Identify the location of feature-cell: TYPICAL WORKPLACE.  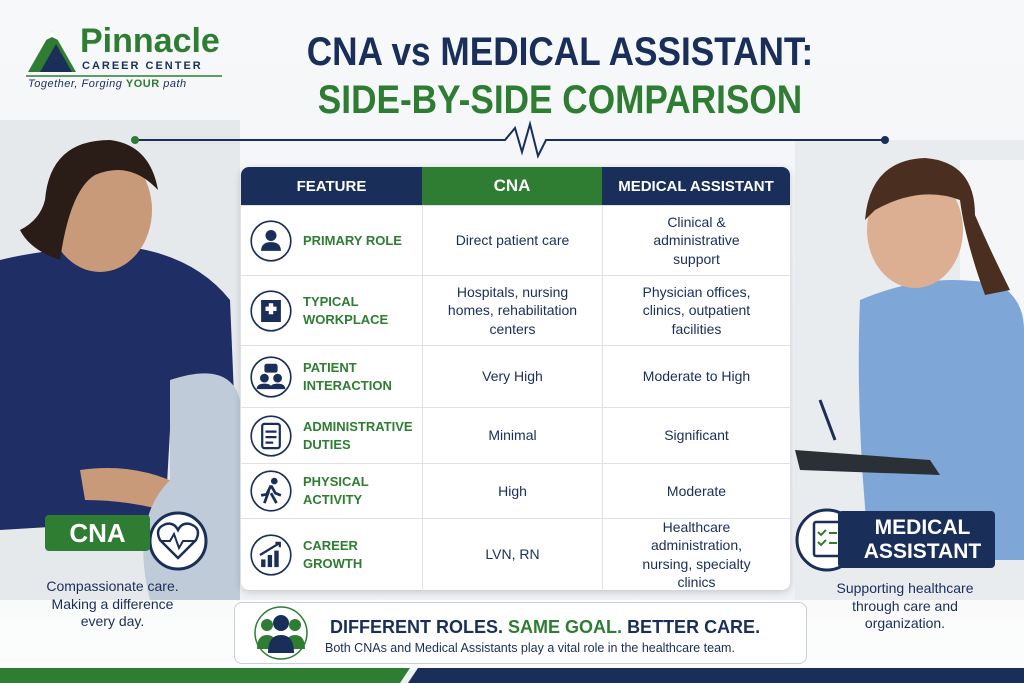
(331, 310).